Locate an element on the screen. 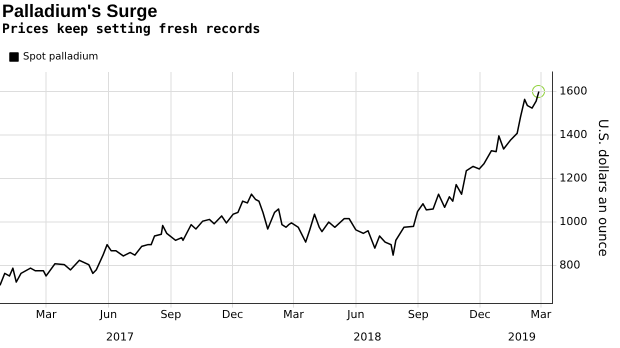 The image size is (620, 348). x2-tick-label: 2019 is located at coordinates (522, 337).